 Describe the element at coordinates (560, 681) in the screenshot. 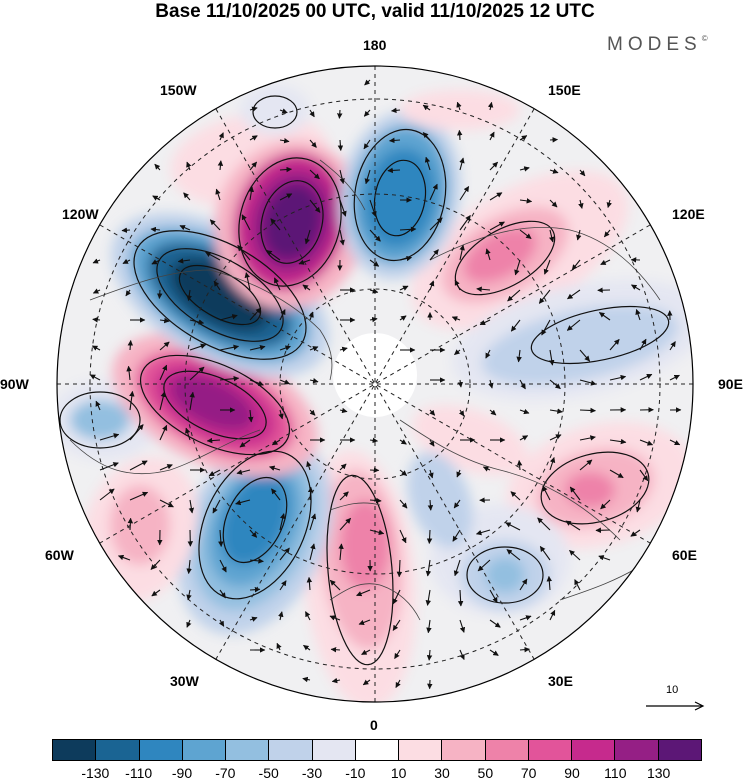

I see `lon-label-30e: 30E` at that location.